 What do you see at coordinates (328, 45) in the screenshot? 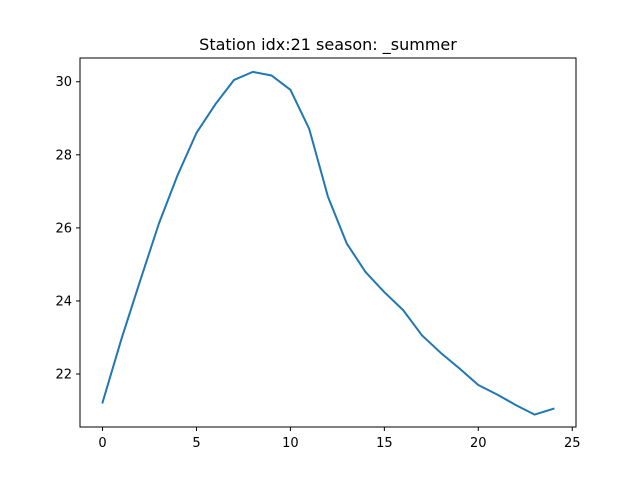
I see `chart-title: Station idx:21 season: _summer` at bounding box center [328, 45].